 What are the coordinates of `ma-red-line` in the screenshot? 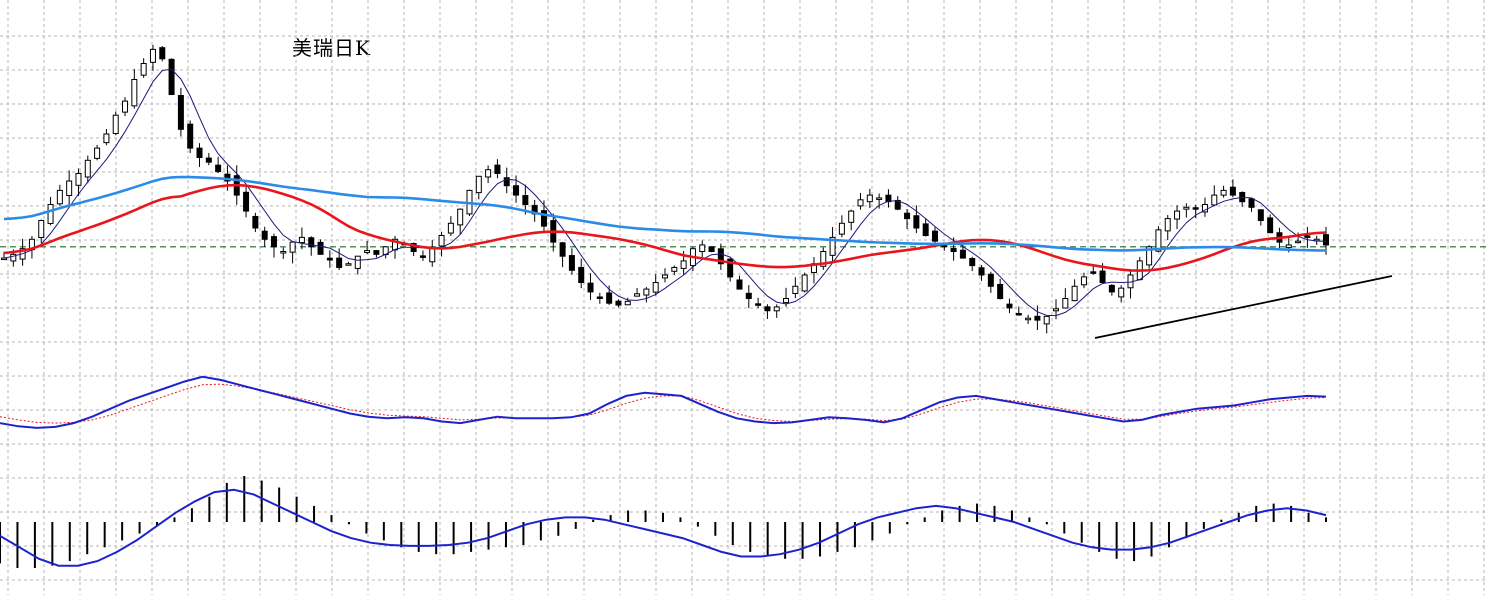 It's located at (665, 227).